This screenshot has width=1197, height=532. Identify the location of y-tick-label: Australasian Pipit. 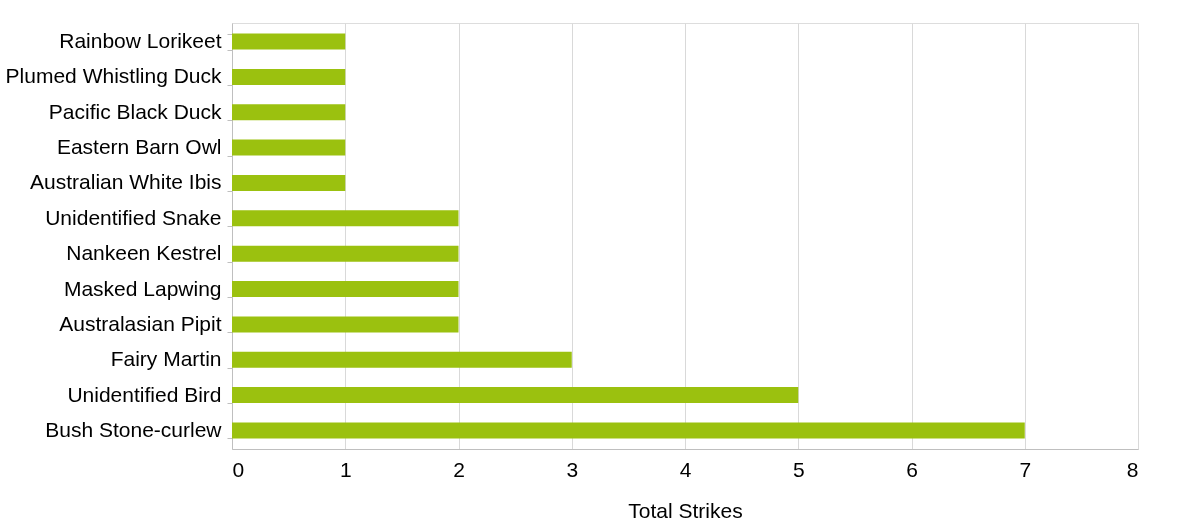
(140, 323).